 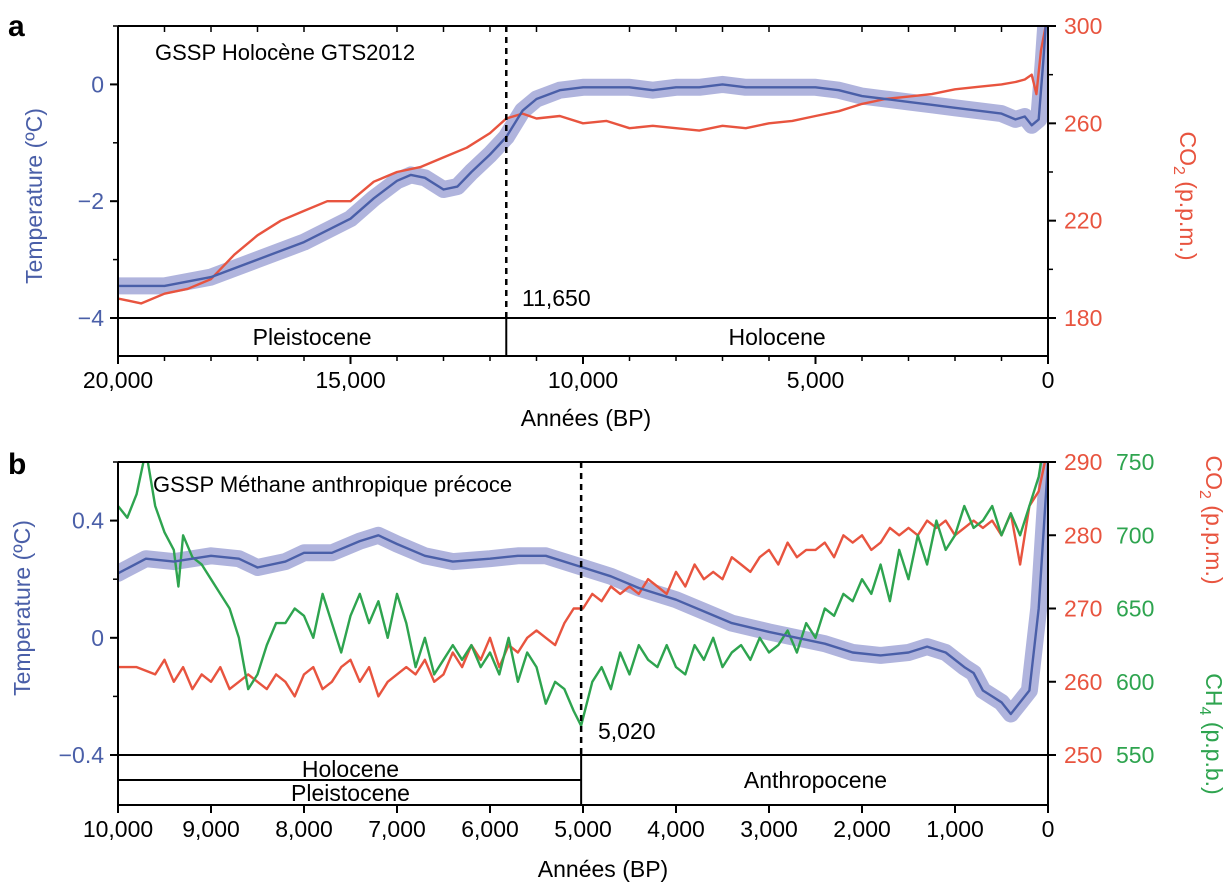 What do you see at coordinates (955, 829) in the screenshot?
I see `x-tick-label: 1,000` at bounding box center [955, 829].